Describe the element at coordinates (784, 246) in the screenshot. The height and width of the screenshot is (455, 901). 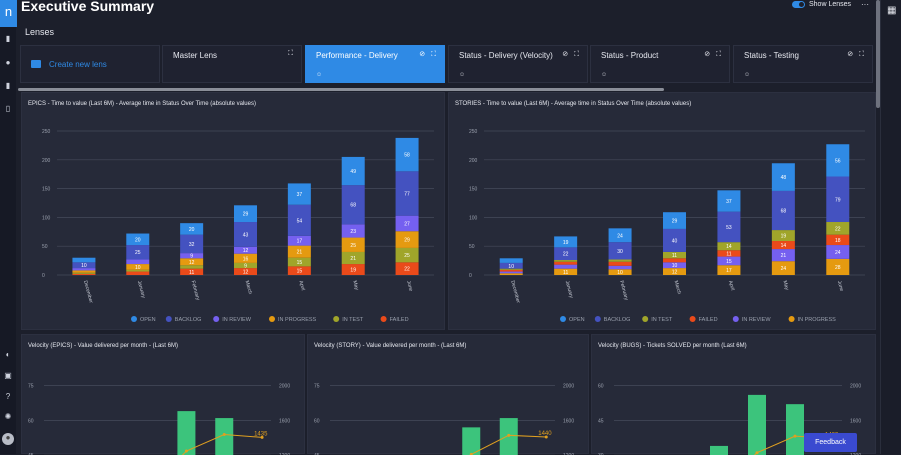
I see `data-label: 14` at that location.